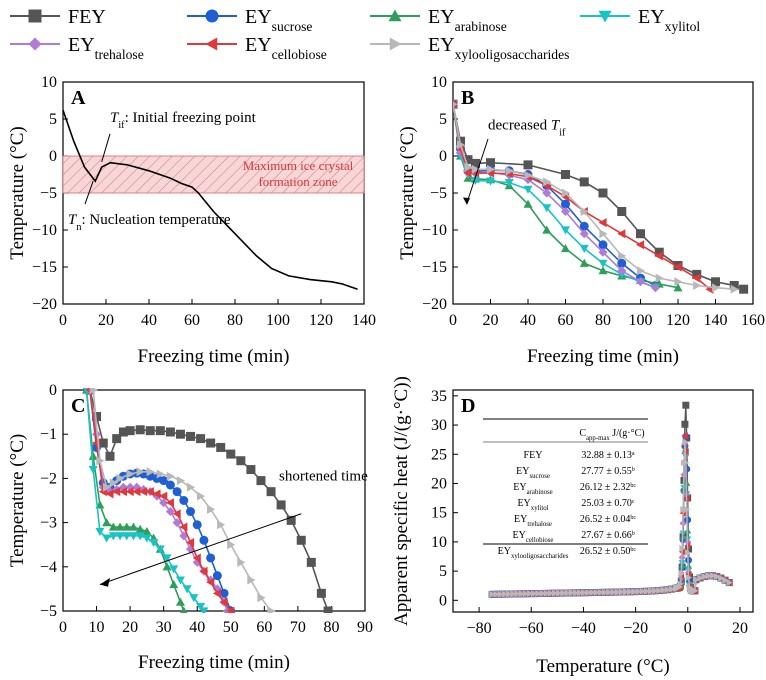 Image resolution: width=766 pixels, height=680 pixels. I want to click on shortened-arrowhead, so click(104, 582).